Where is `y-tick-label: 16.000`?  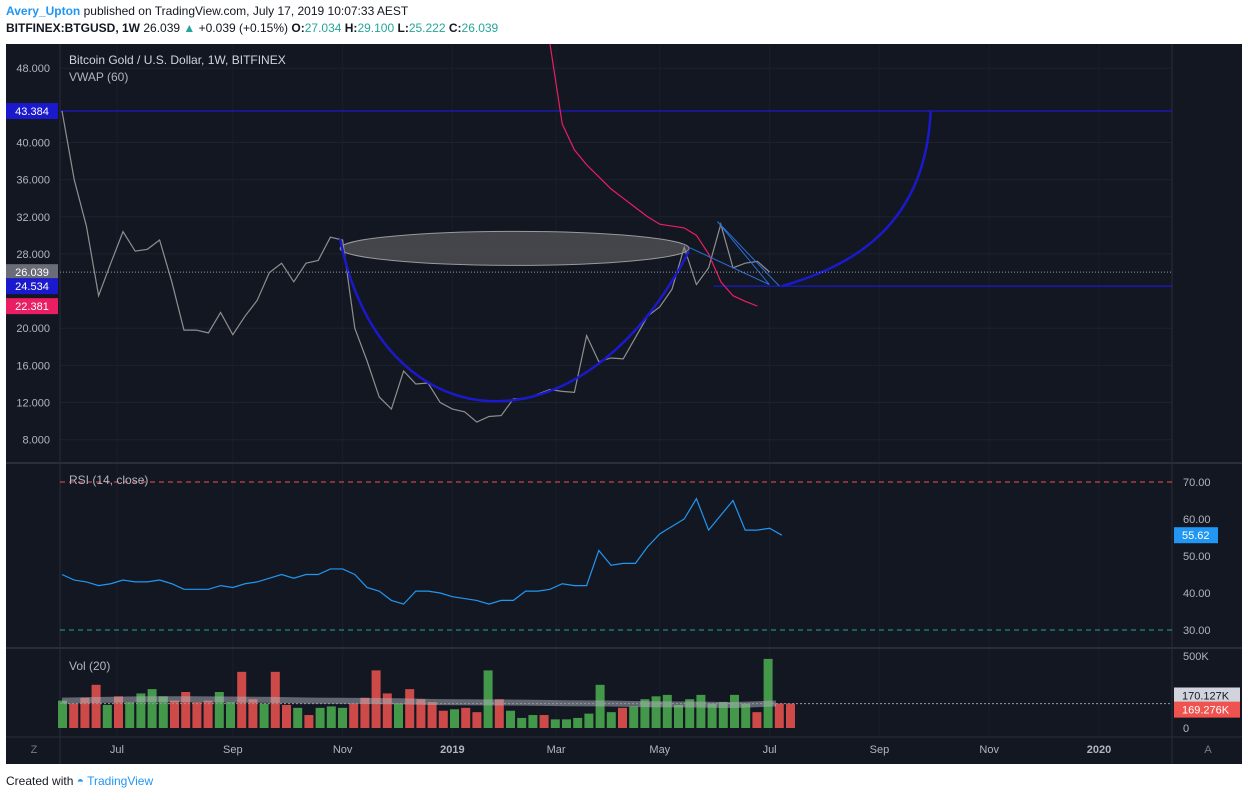 y-tick-label: 16.000 is located at coordinates (33, 366).